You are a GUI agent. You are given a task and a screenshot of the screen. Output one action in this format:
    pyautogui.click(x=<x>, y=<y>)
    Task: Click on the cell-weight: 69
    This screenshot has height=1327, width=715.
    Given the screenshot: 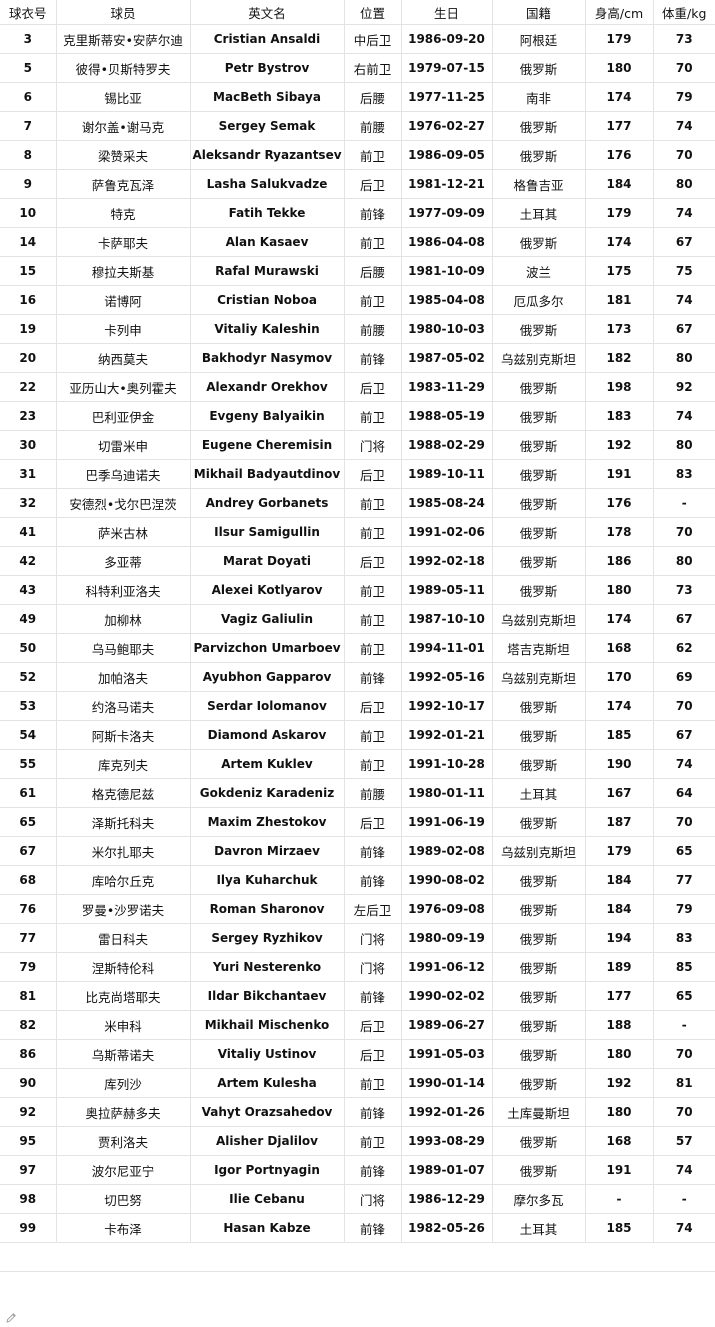 What is the action you would take?
    pyautogui.click(x=683, y=677)
    